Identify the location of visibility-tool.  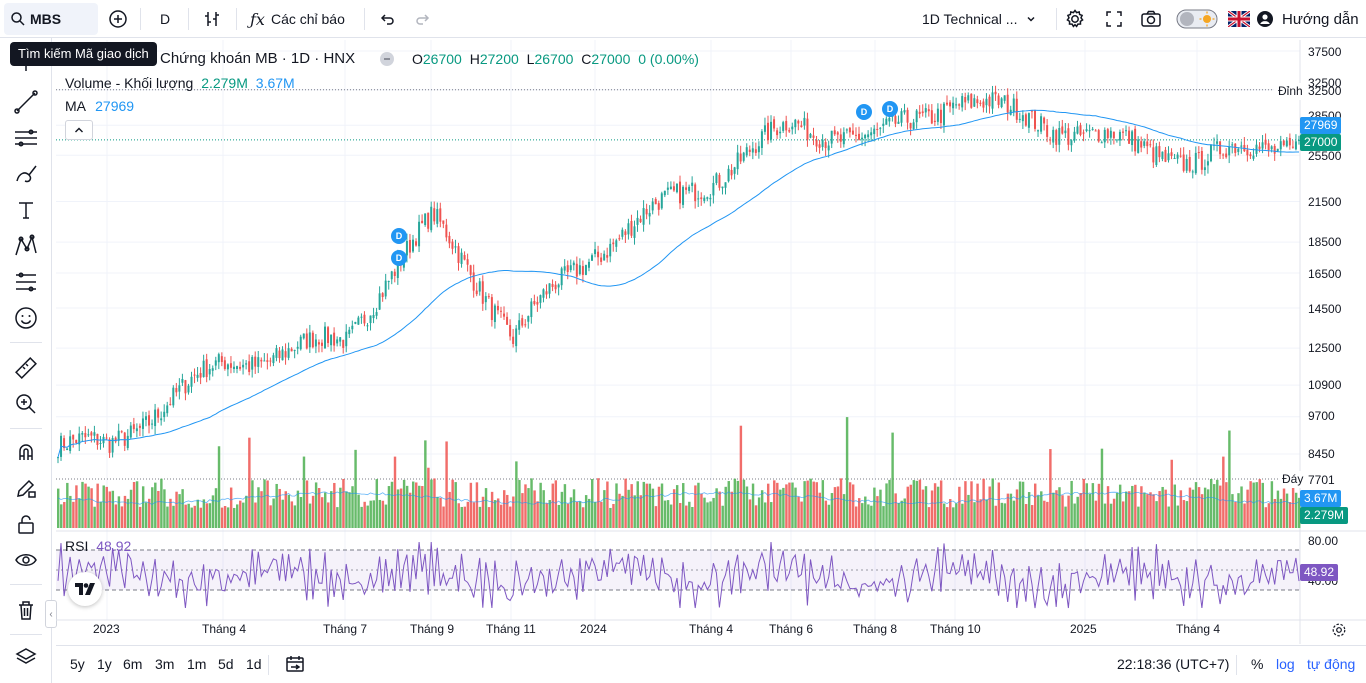
(26, 560).